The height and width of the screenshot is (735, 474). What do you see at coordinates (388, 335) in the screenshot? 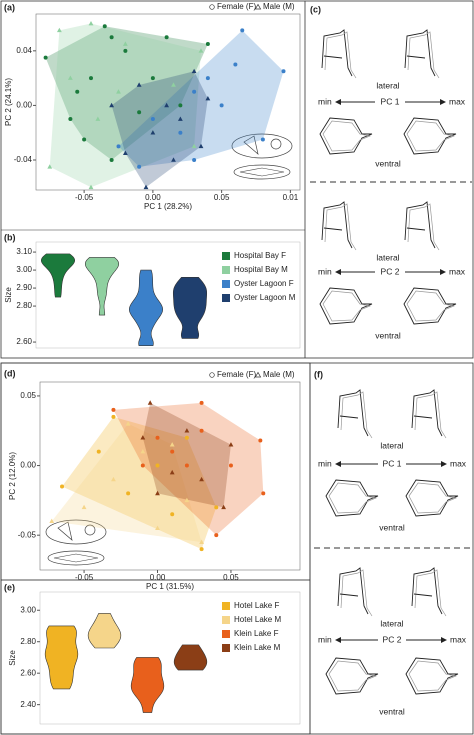
I see `view-label: ventral` at bounding box center [388, 335].